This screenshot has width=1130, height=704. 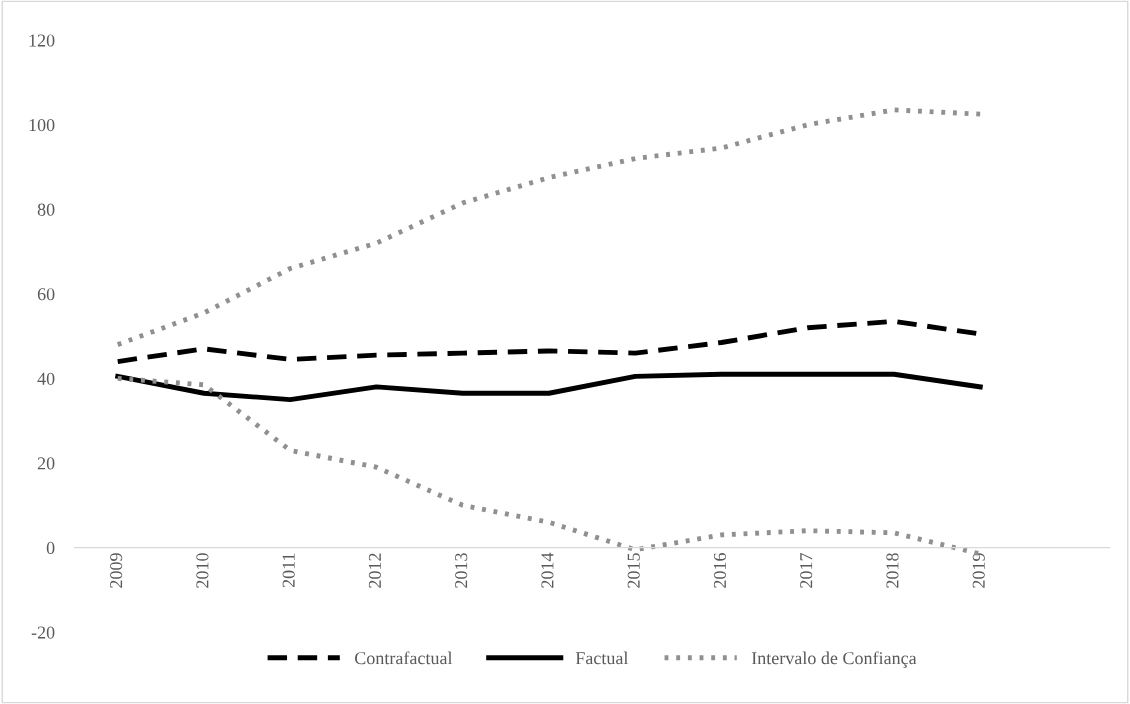 What do you see at coordinates (46, 378) in the screenshot?
I see `y-tick-label: 40` at bounding box center [46, 378].